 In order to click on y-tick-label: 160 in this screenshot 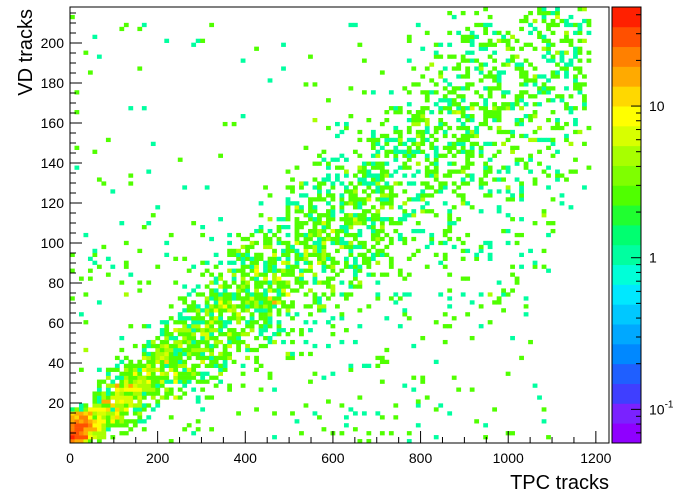, I will do `click(53, 123)`.